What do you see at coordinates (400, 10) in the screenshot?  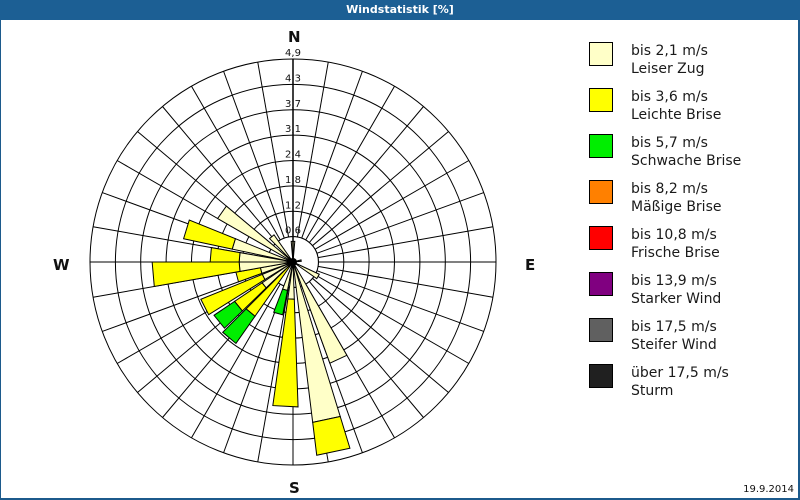 I see `chart-title: Windstatistik [%]` at bounding box center [400, 10].